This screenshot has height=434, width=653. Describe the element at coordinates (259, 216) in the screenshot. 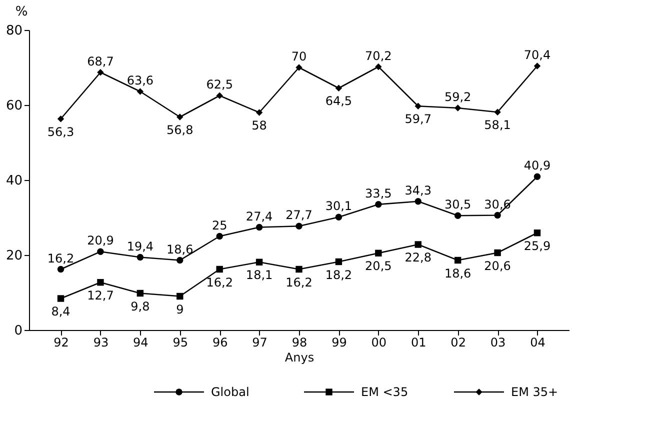

I see `data-label: 27,4` at that location.